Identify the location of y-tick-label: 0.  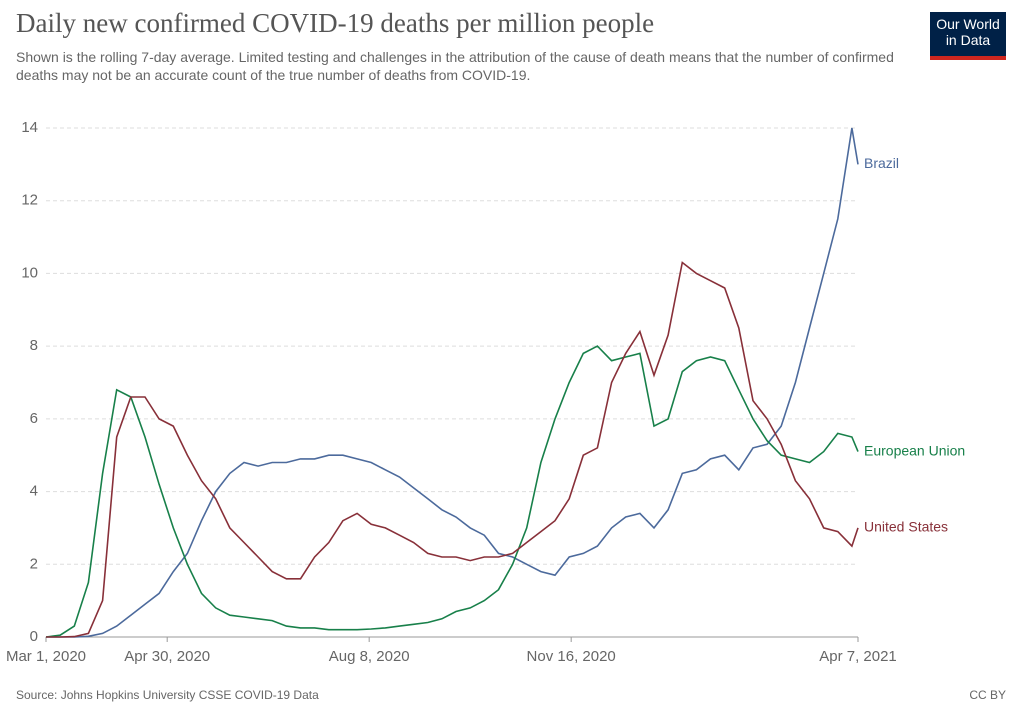
(34, 636).